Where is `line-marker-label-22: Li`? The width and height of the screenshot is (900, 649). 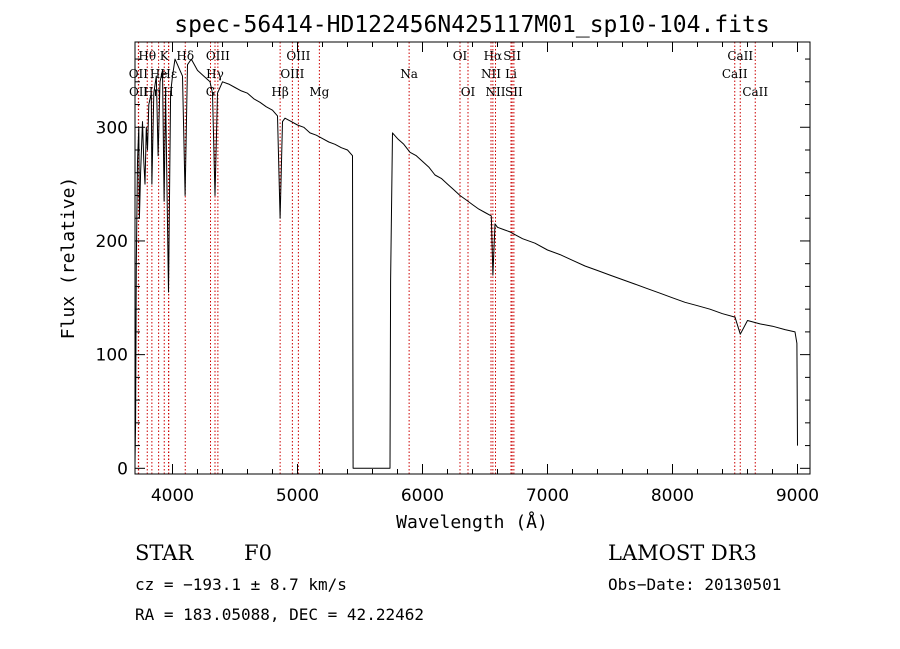 line-marker-label-22: Li is located at coordinates (511, 74).